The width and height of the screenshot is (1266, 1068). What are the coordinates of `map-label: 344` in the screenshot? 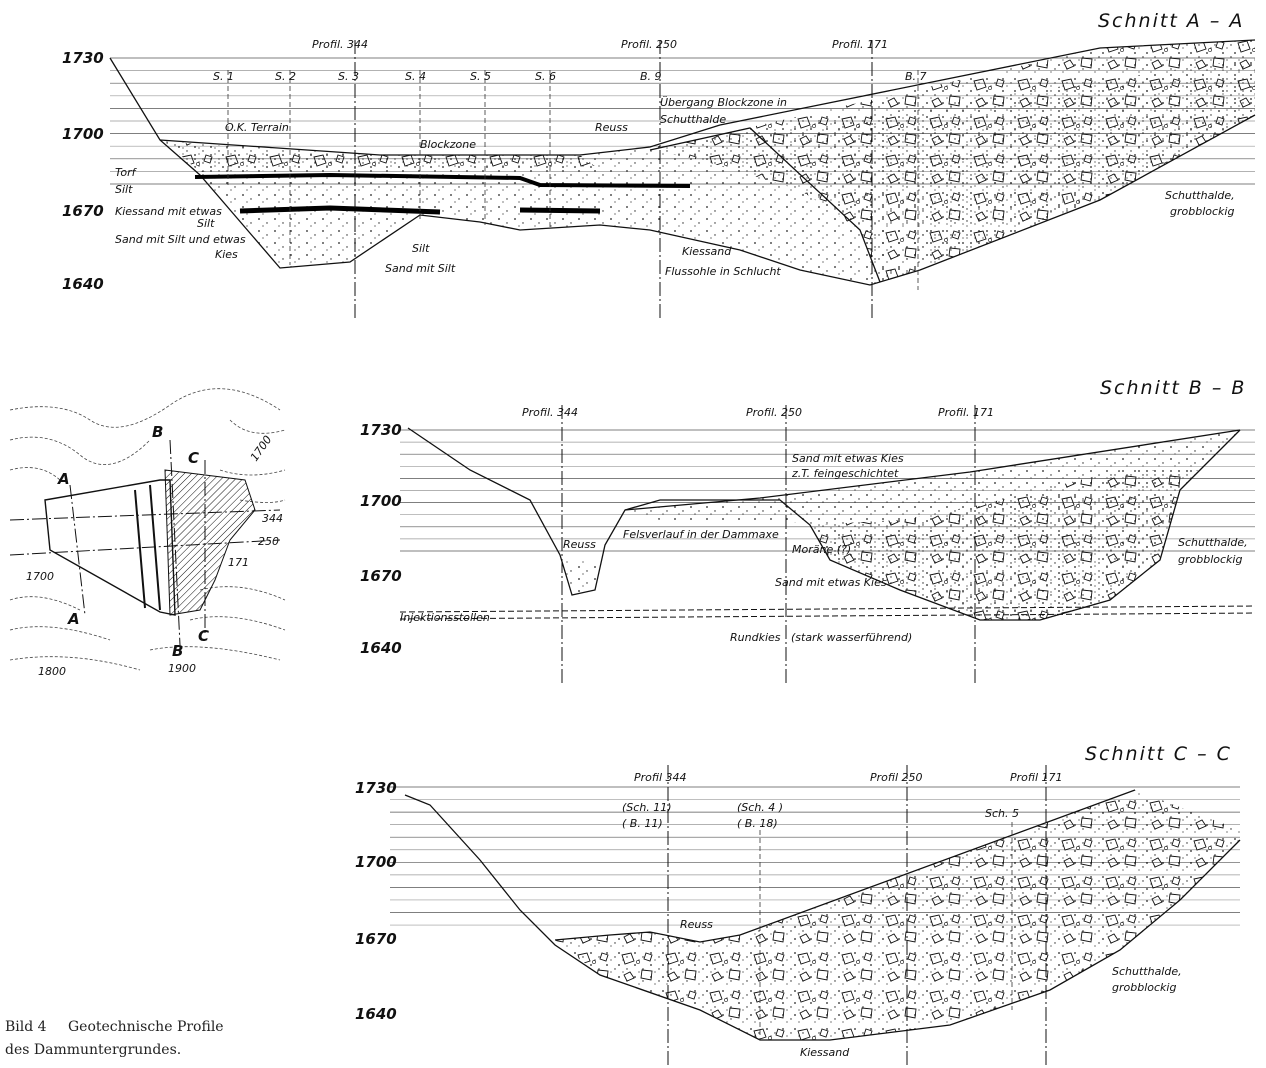 It's located at (272, 518).